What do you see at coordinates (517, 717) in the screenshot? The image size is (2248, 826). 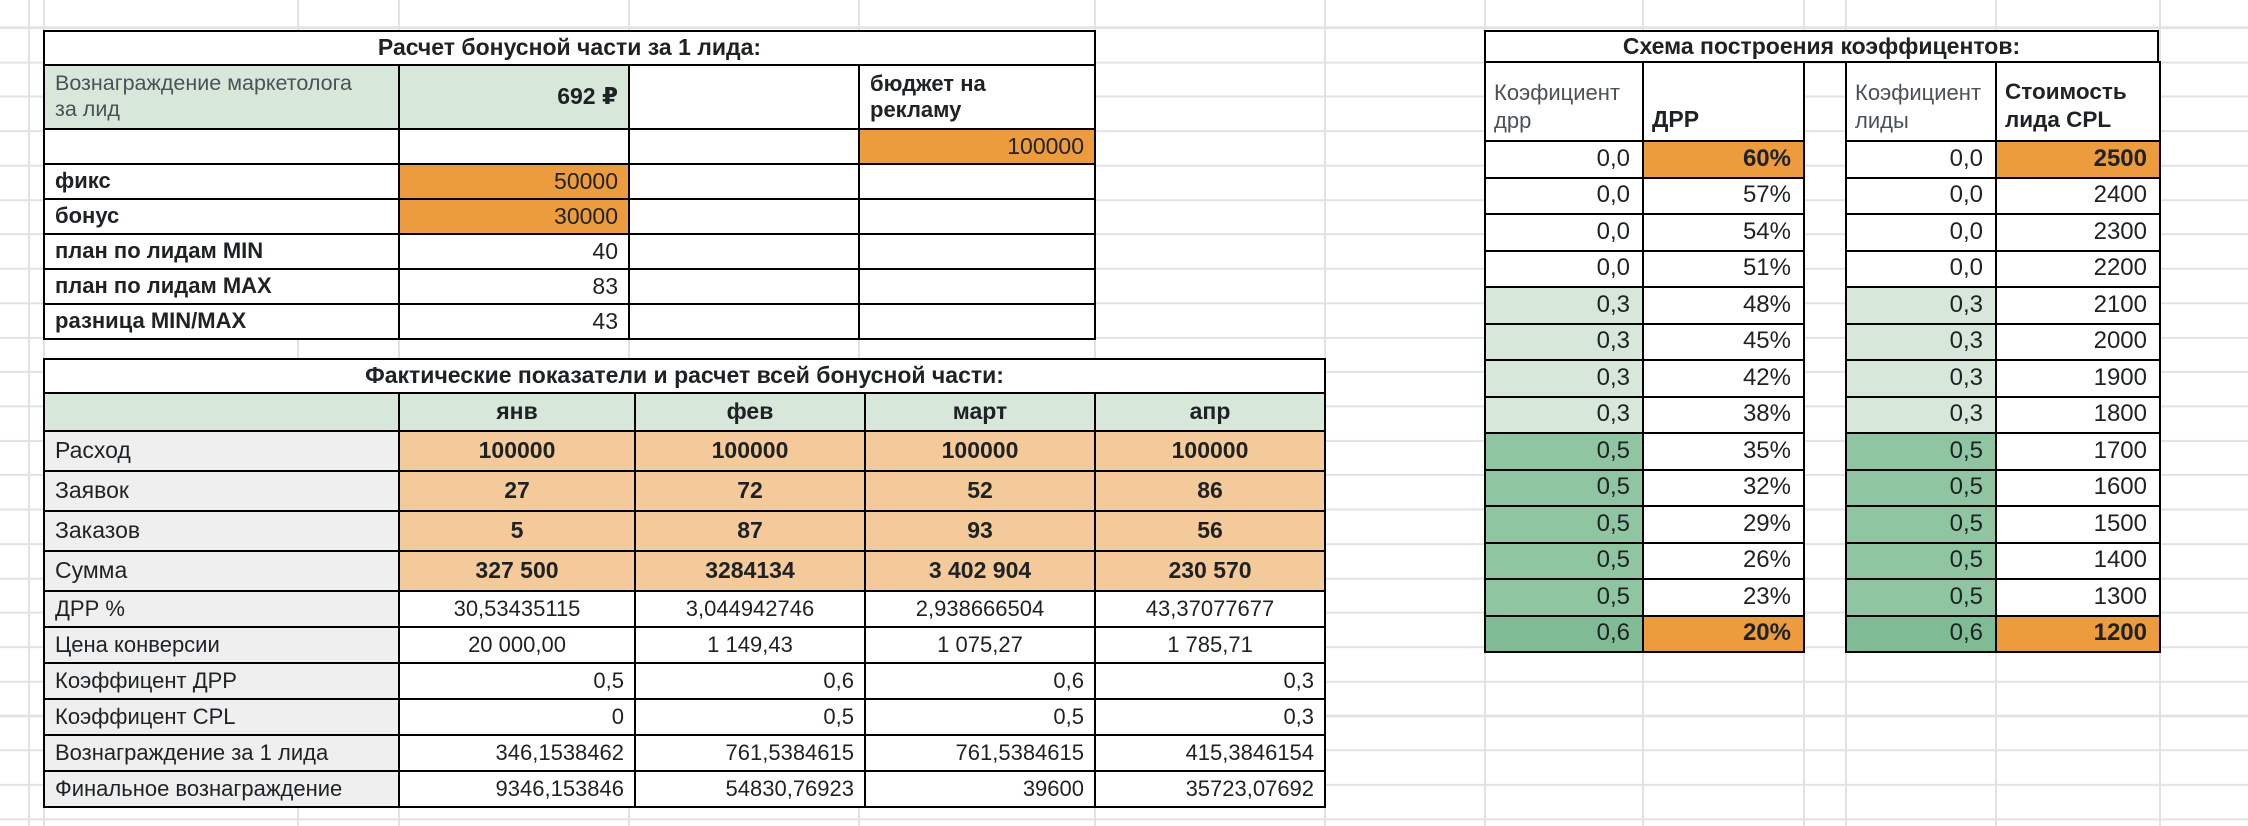 I see `t2-cell: 0` at bounding box center [517, 717].